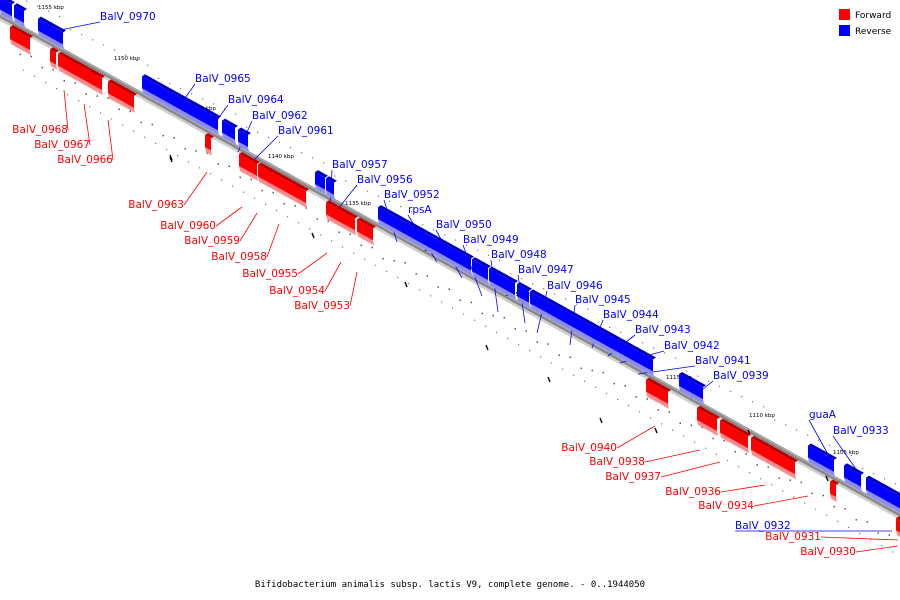 This screenshot has width=900, height=600. I want to click on gene-label-forward: BalV_0958, so click(239, 257).